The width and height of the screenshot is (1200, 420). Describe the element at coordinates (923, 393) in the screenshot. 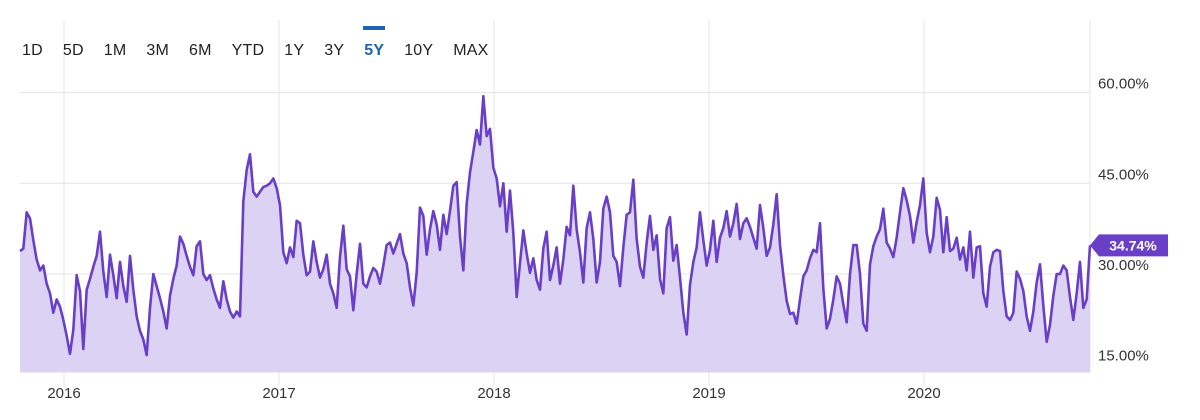

I see `x-tick-label: 2020` at that location.